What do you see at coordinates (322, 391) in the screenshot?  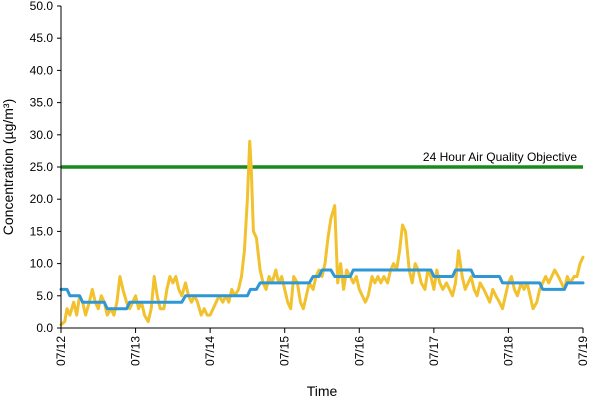 I see `x-axis-title: Time` at bounding box center [322, 391].